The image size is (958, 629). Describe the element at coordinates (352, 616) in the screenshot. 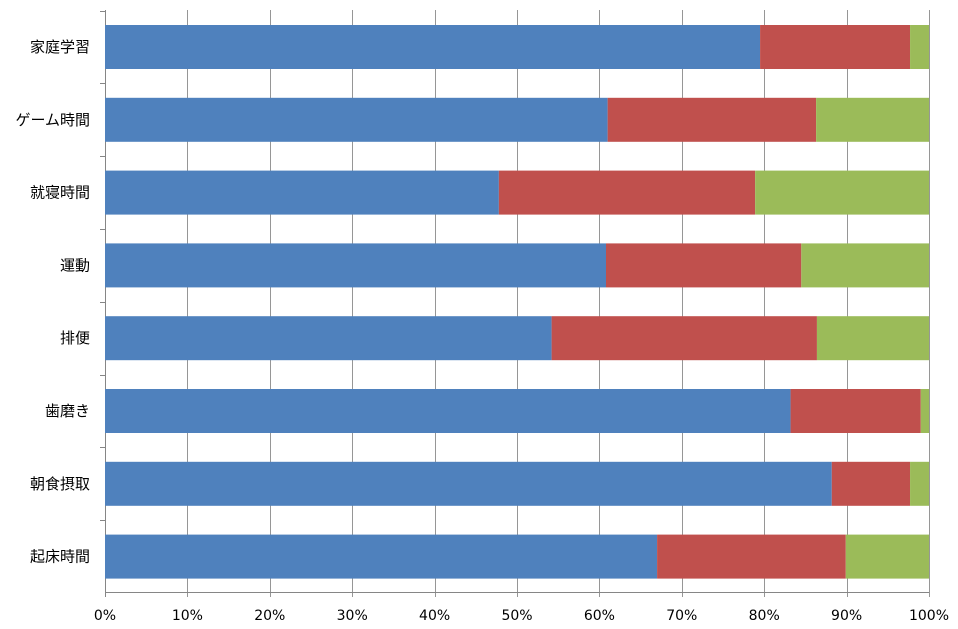

I see `x-tick-label: 30%` at that location.